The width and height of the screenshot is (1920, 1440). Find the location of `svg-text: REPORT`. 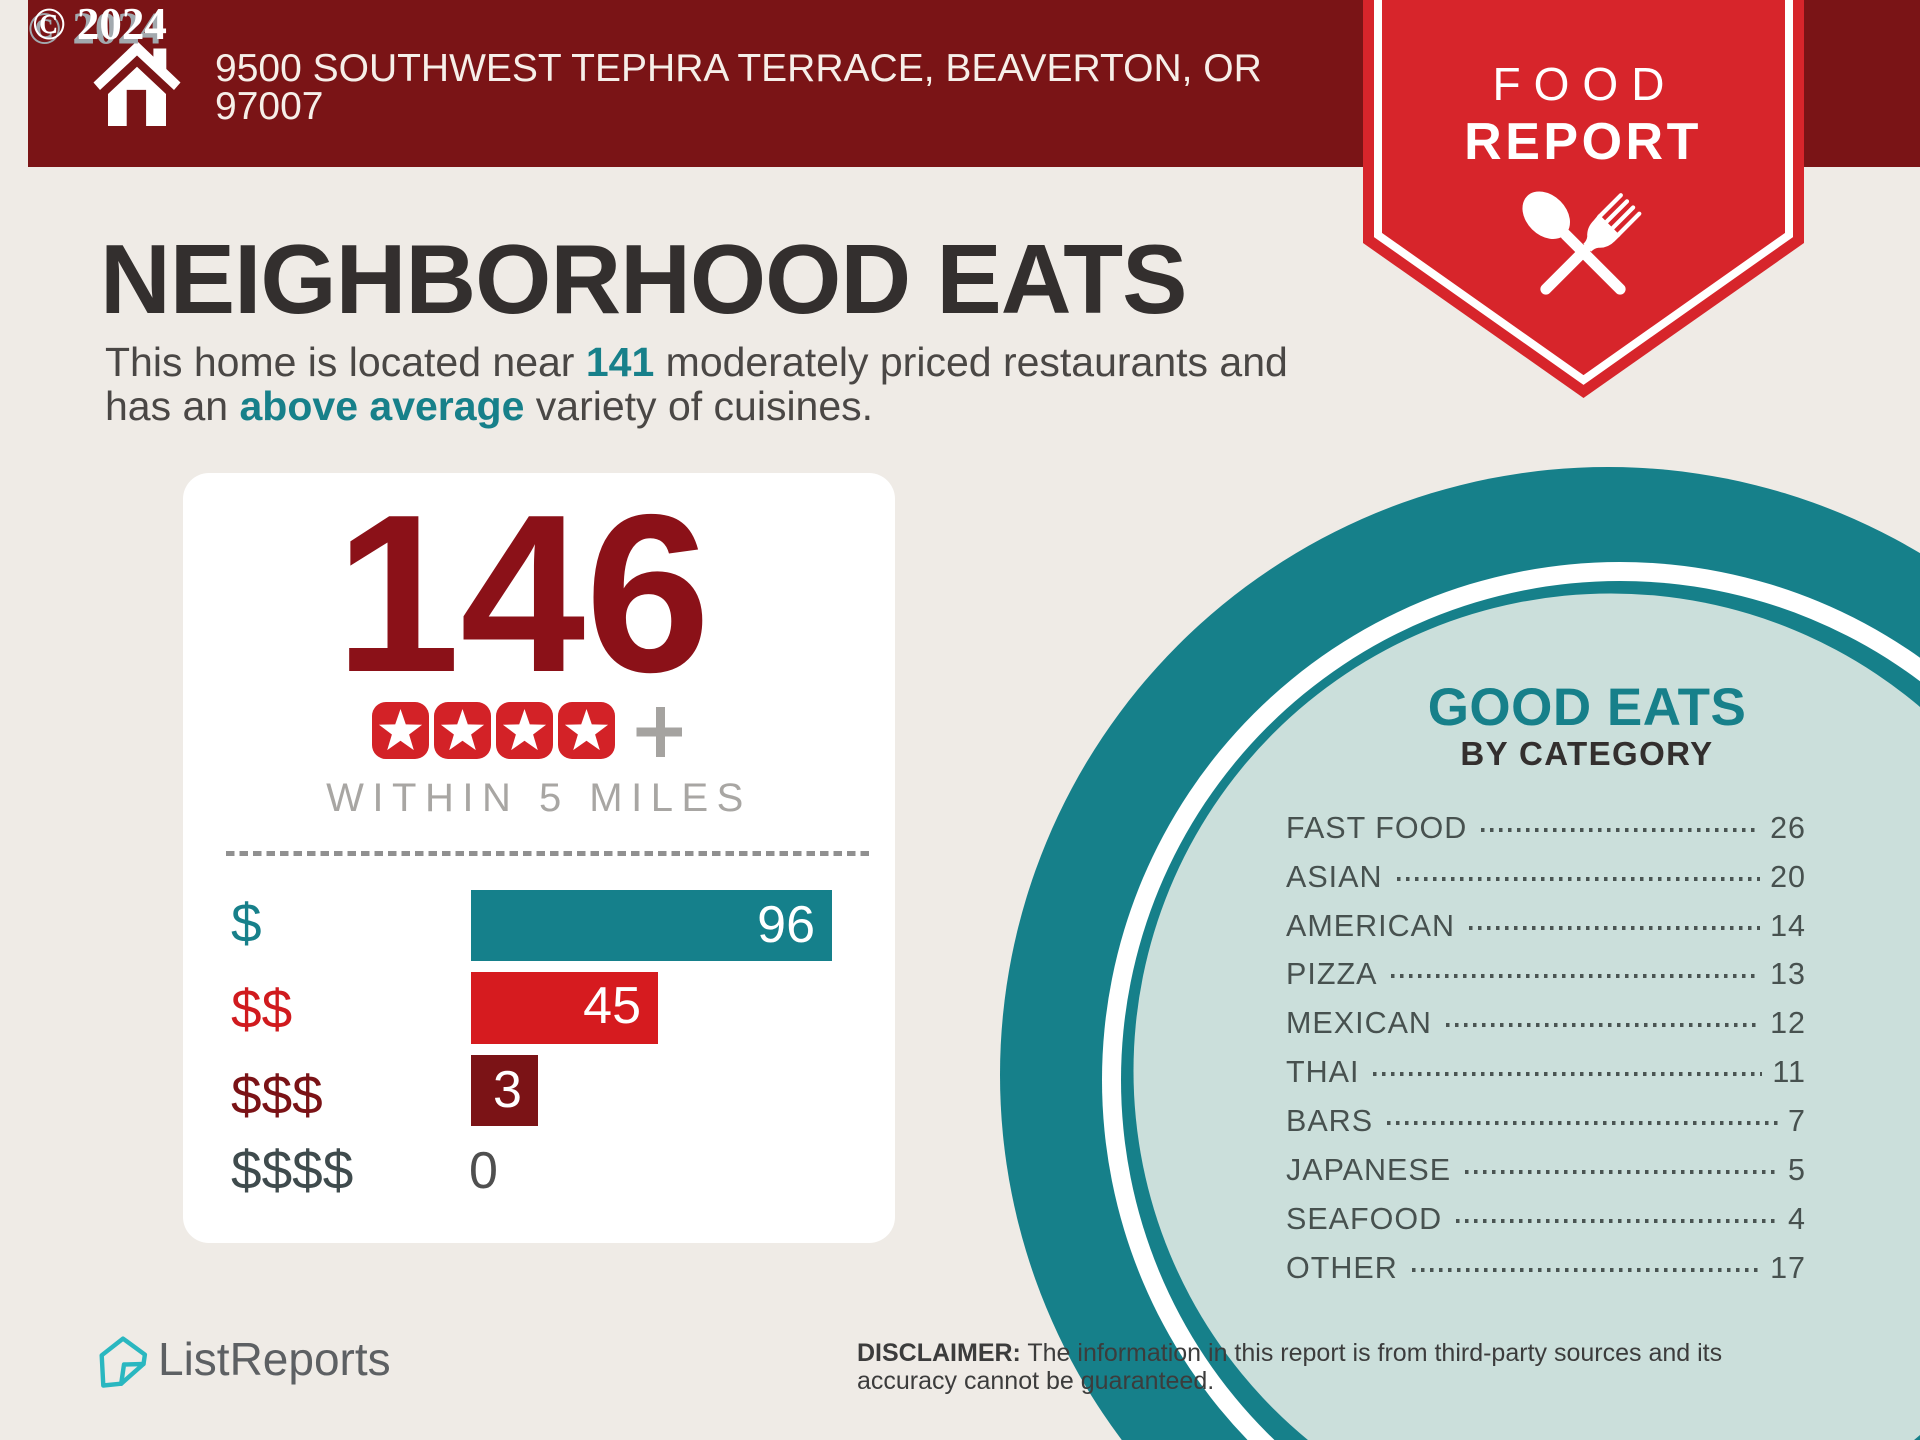

svg-text: REPORT is located at coordinates (1583, 142).